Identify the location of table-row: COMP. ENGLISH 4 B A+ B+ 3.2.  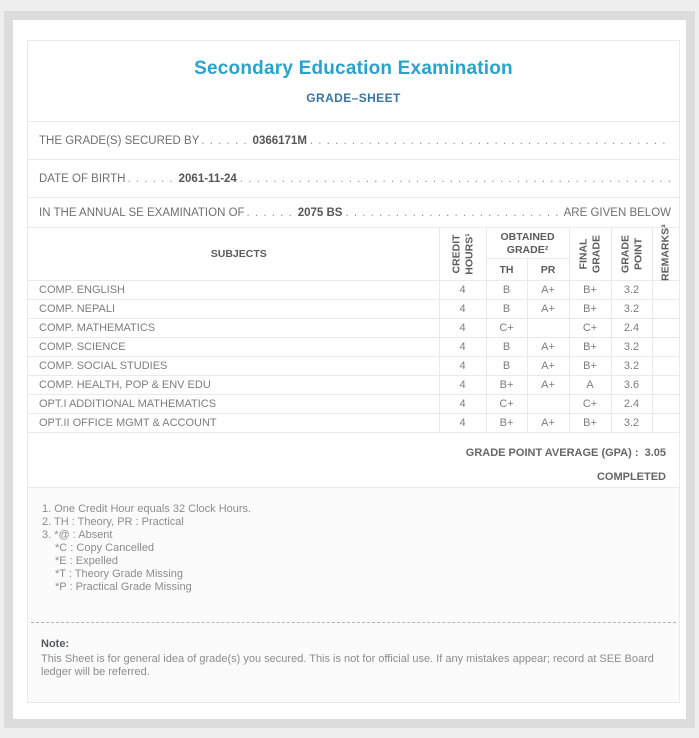
(353, 290).